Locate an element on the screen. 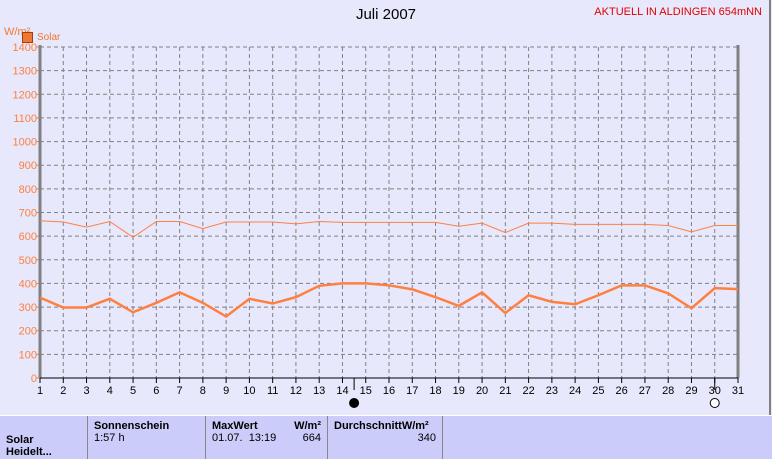 The image size is (772, 459). y-tick-label: 500 is located at coordinates (28, 261).